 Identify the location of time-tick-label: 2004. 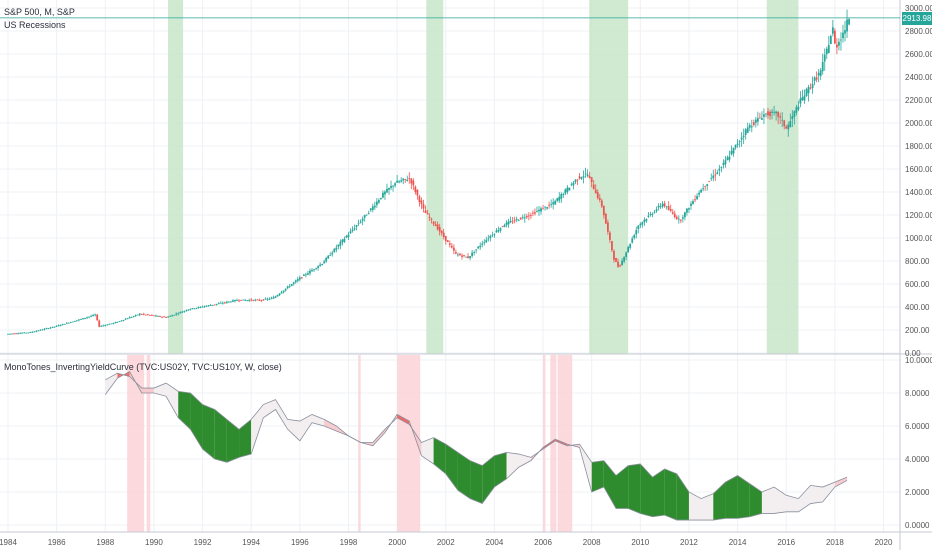
(495, 542).